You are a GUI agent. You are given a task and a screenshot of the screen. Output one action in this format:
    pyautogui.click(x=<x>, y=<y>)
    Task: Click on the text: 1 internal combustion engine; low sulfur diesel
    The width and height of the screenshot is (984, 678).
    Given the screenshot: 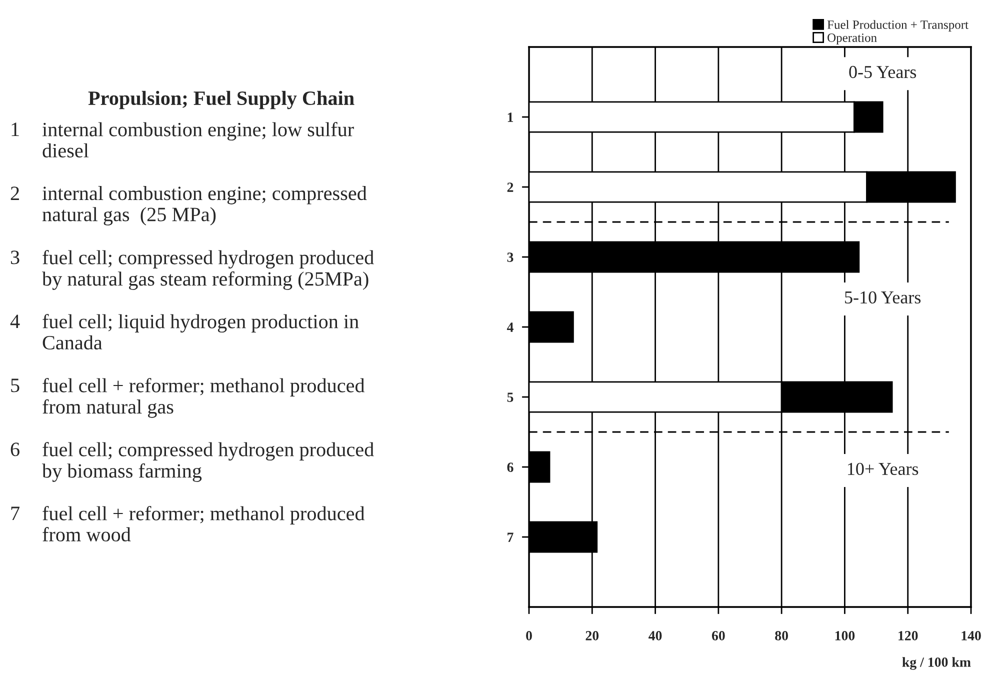 What is the action you would take?
    pyautogui.click(x=183, y=140)
    